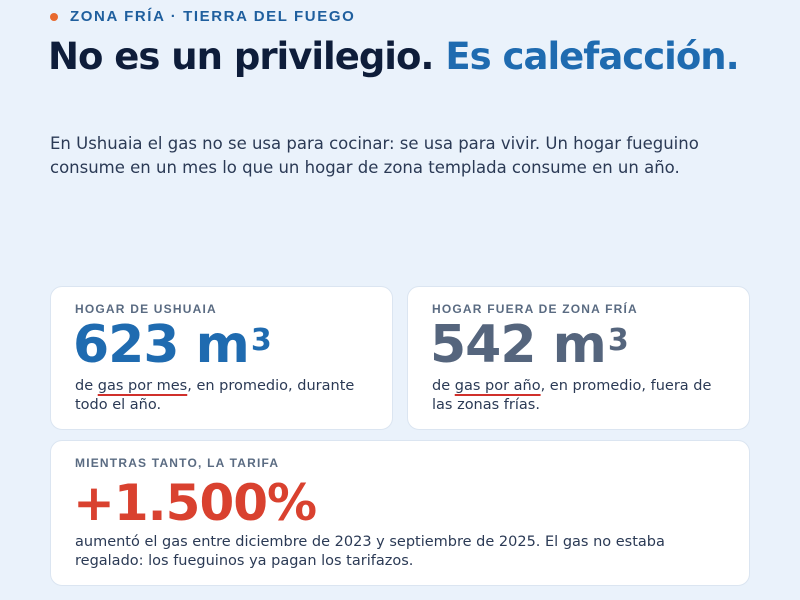 The width and height of the screenshot is (800, 600). I want to click on card-ushuaia-desc-post: , en promedio, durante todo el año., so click(215, 395).